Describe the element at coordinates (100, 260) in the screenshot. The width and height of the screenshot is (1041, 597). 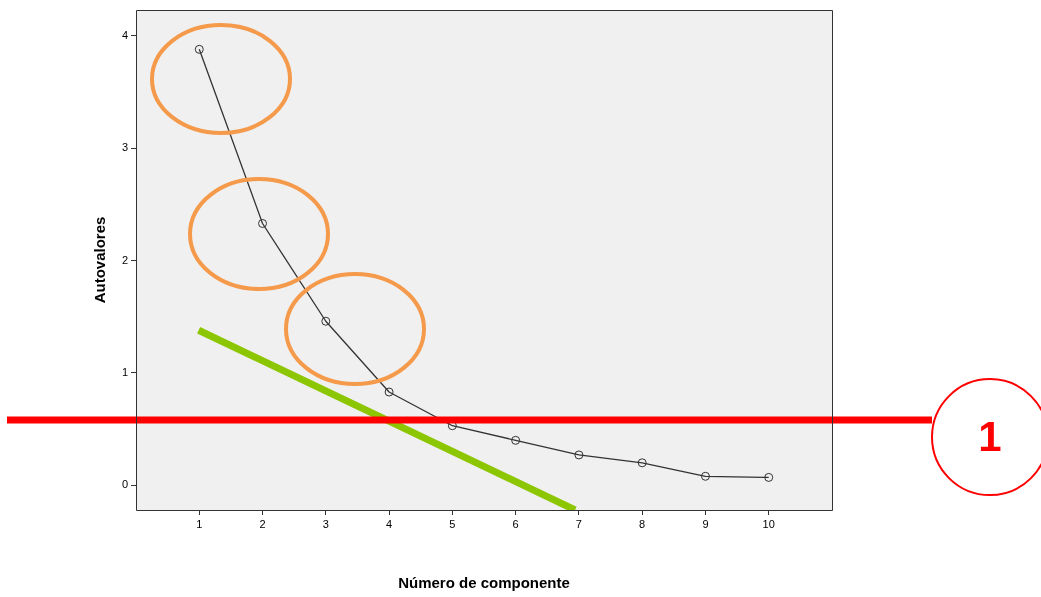
I see `y-axis-title: Autovalores` at that location.